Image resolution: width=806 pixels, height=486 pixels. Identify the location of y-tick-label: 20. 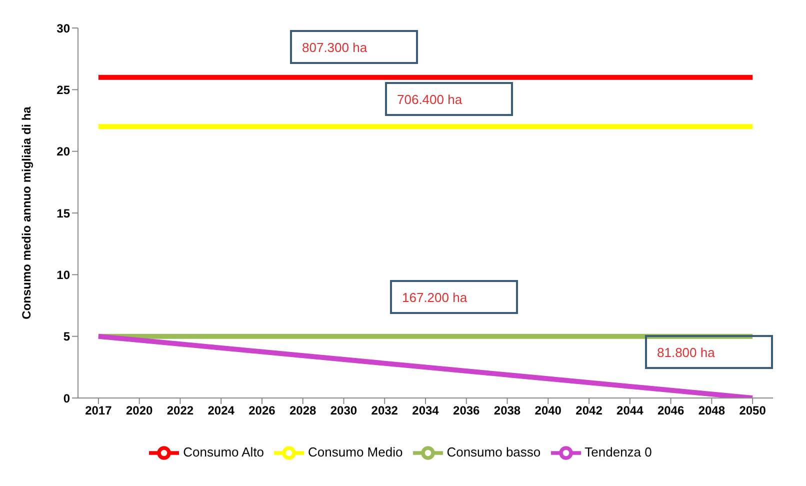
(63, 151).